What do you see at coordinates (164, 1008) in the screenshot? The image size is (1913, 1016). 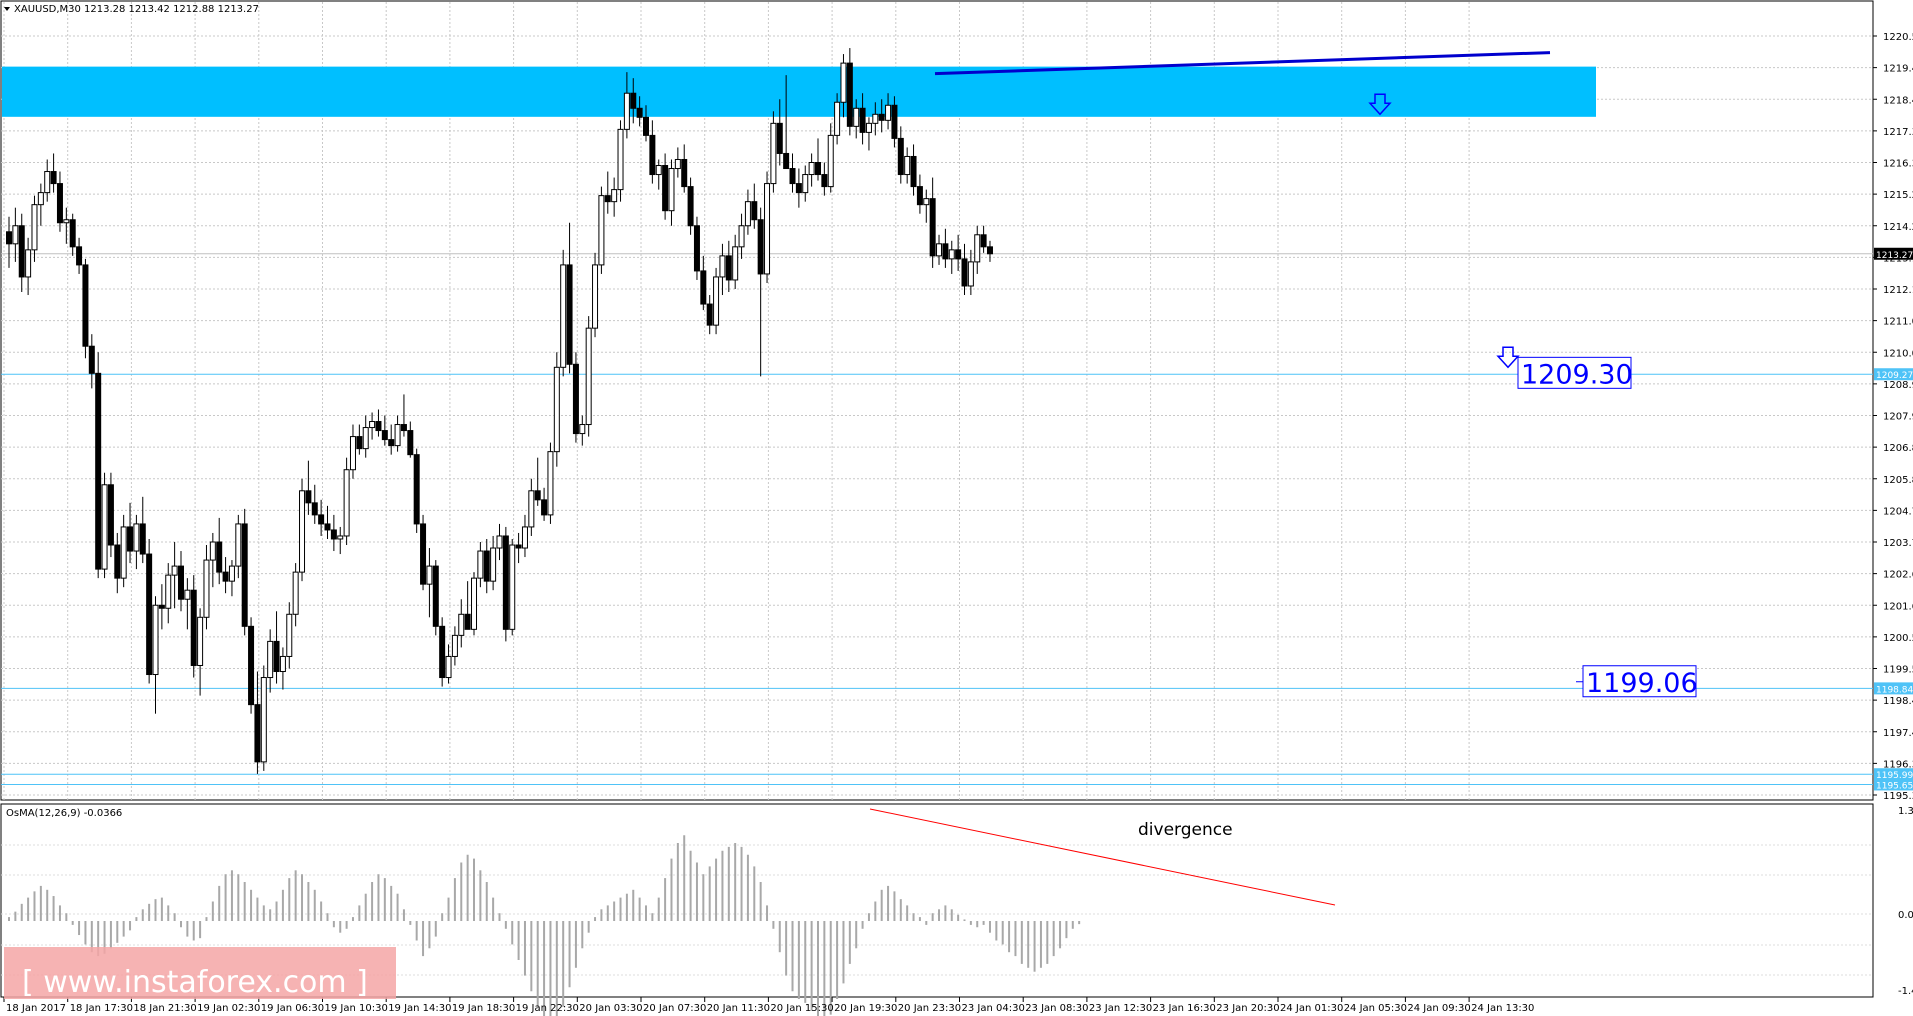 I see `x-tick-label: 18 Jan 21:30` at bounding box center [164, 1008].